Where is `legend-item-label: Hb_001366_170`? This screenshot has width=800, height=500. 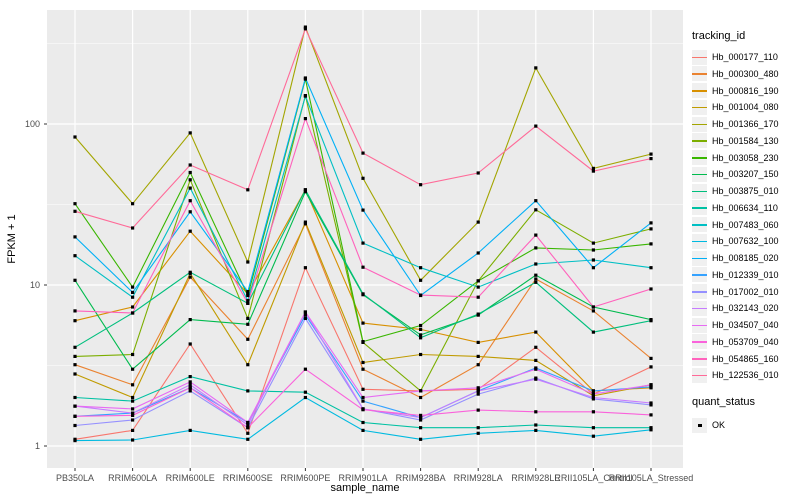
legend-item-label: Hb_001366_170 is located at coordinates (745, 124).